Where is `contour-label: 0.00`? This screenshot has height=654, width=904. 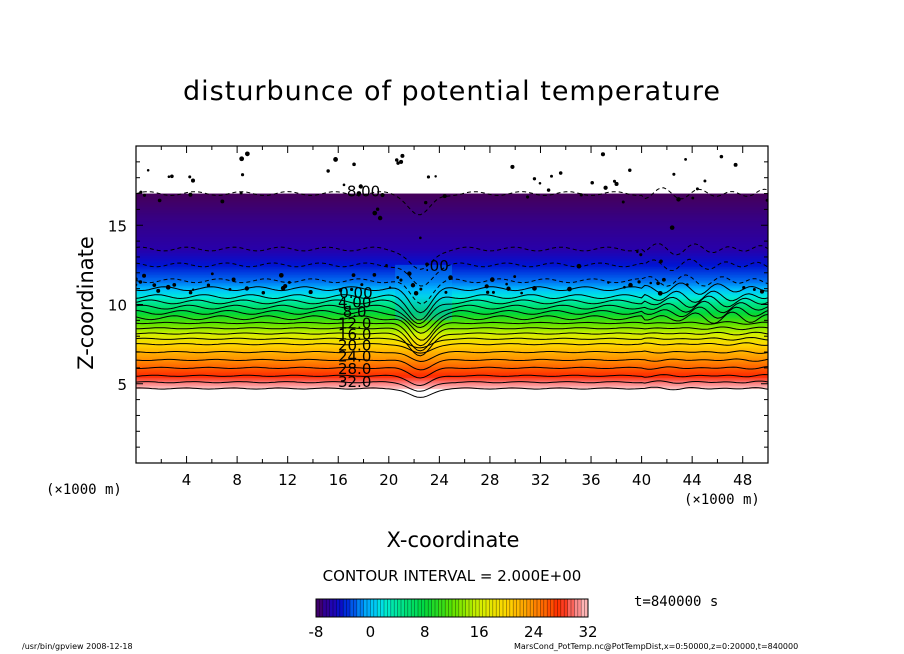
contour-label: 0.00 is located at coordinates (355, 293).